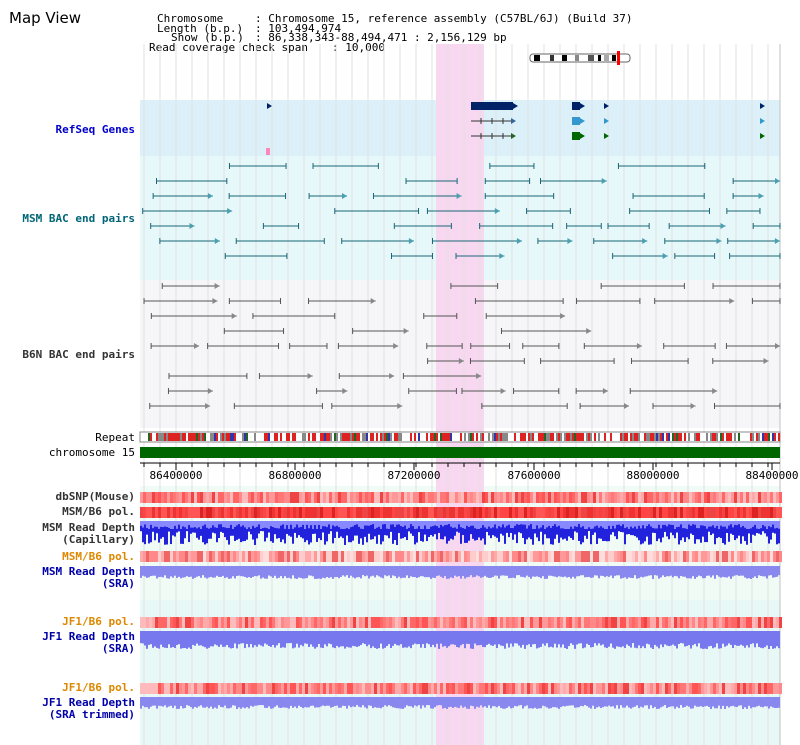 The height and width of the screenshot is (745, 800). Describe the element at coordinates (552, 58) in the screenshot. I see `ideogram-band` at that location.